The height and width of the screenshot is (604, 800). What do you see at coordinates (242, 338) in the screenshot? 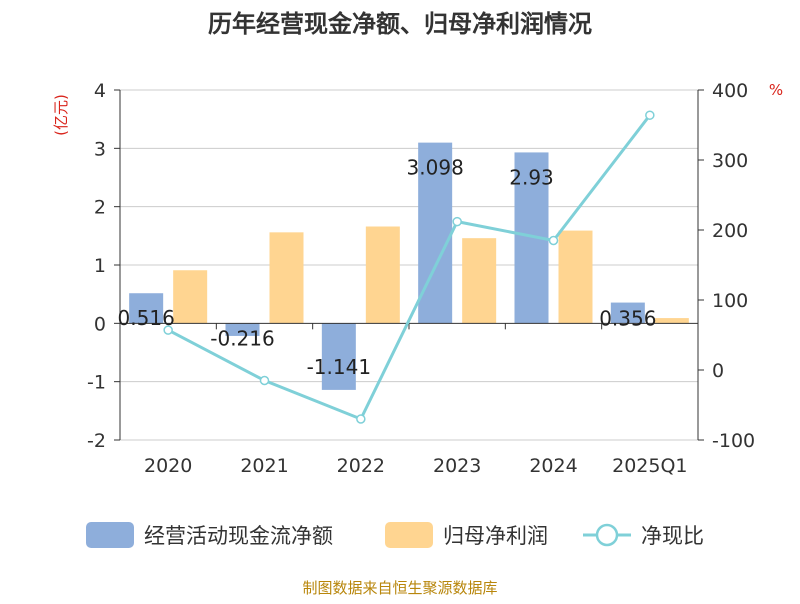
I see `data-label: -0.216` at bounding box center [242, 338].